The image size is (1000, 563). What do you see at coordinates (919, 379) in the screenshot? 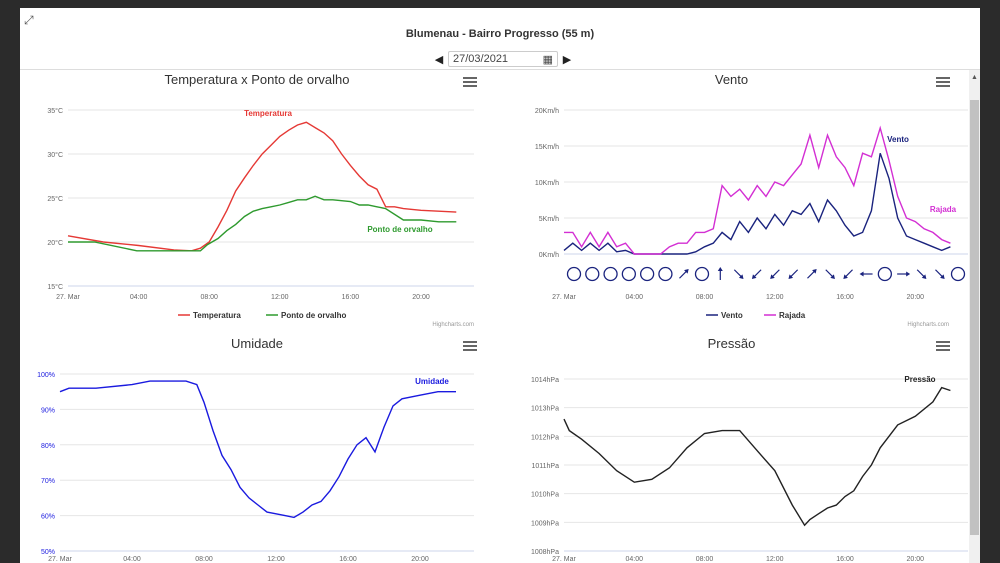
I see `annotation-label: Pressão` at bounding box center [919, 379].